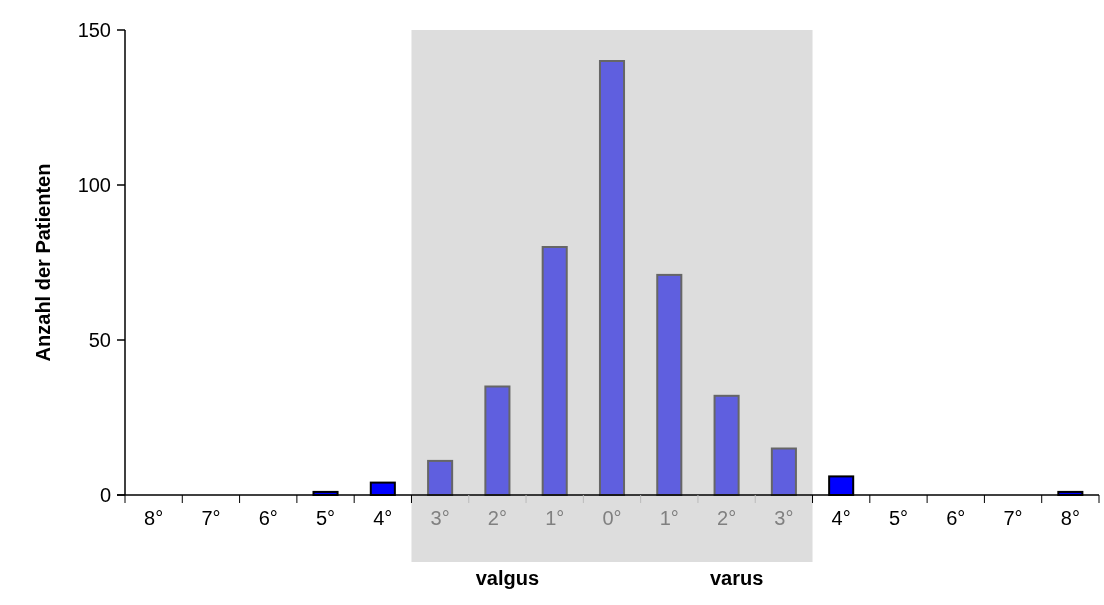 The height and width of the screenshot is (605, 1104). I want to click on y-axis-title: Anzahl der Patienten, so click(43, 262).